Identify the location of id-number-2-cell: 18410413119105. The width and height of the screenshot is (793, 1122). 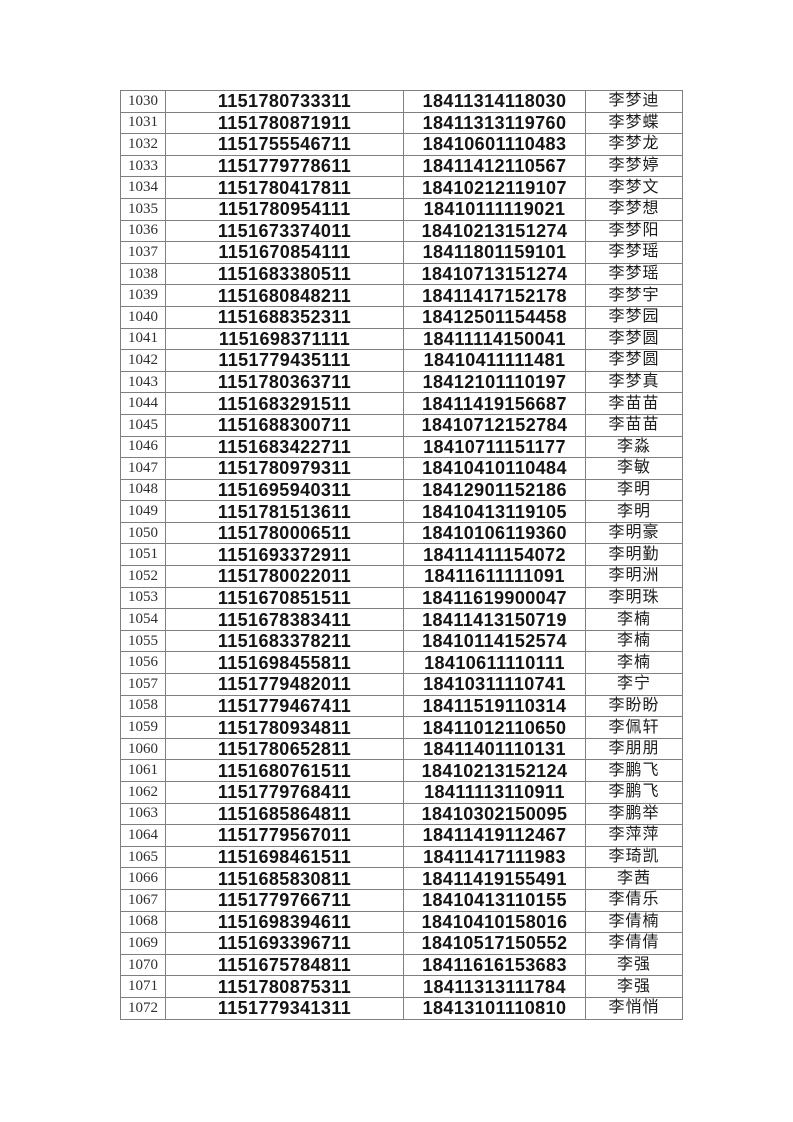
(494, 511).